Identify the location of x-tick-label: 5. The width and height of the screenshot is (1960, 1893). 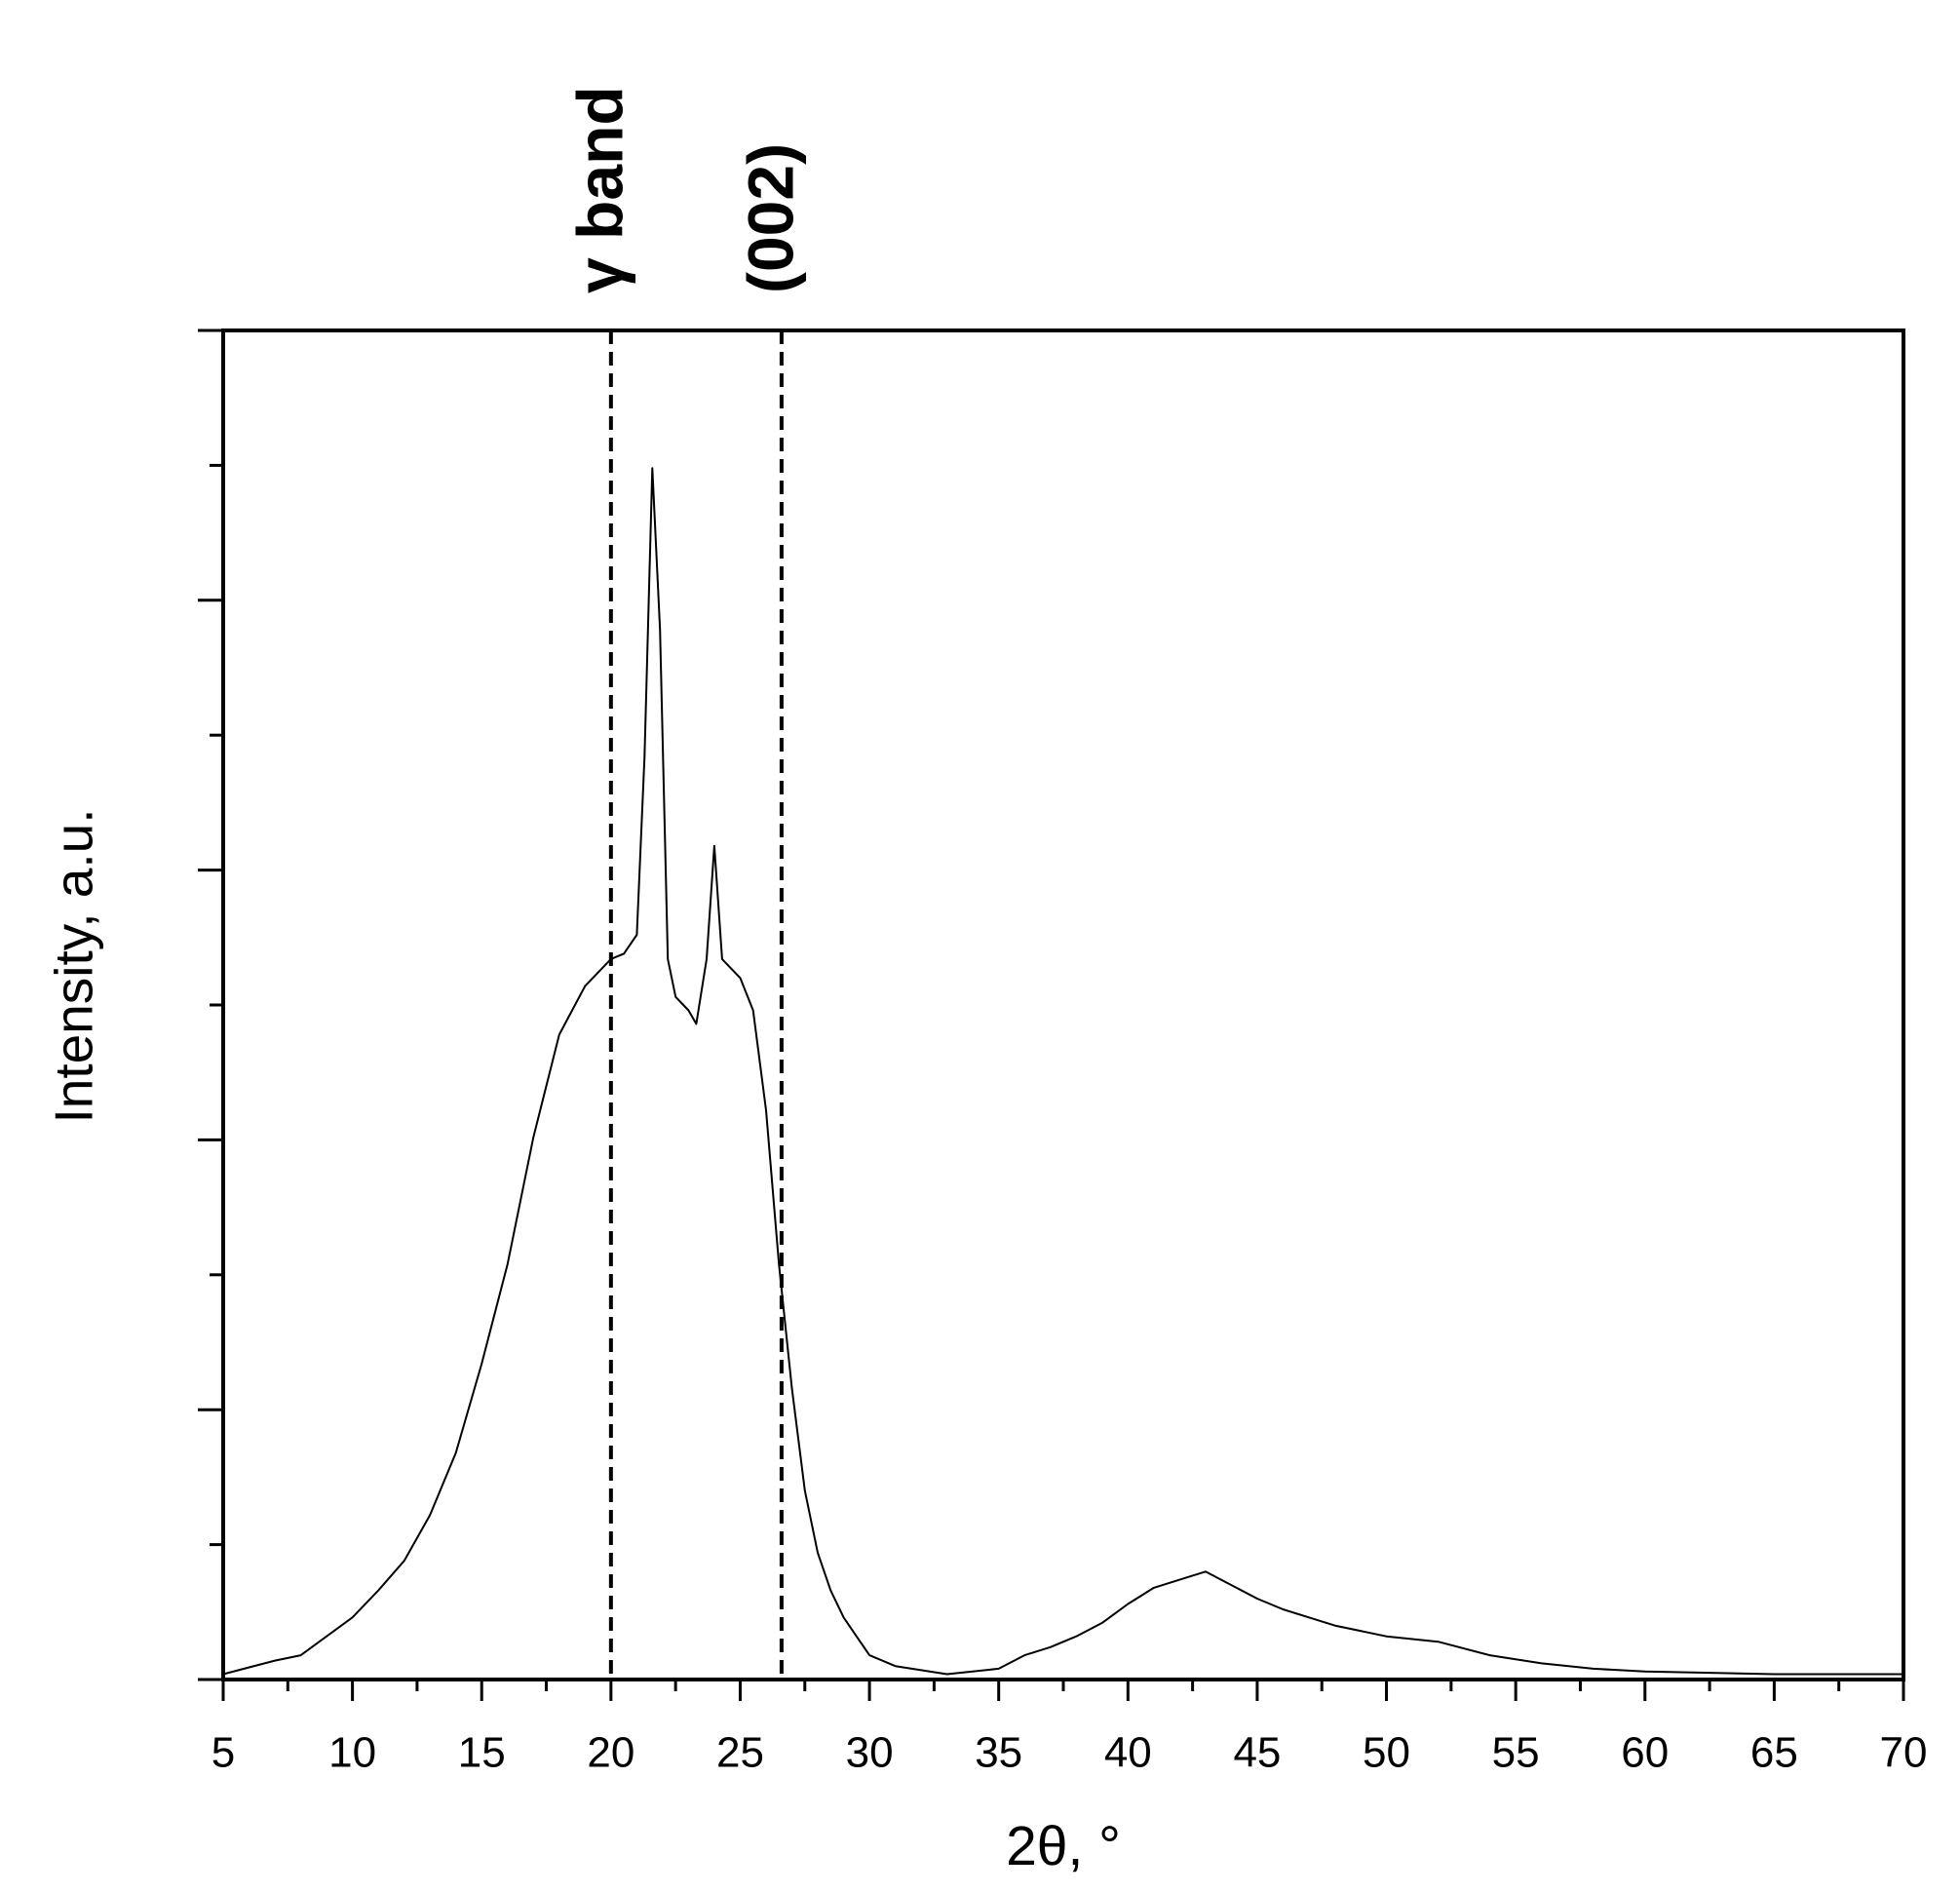
(223, 1753).